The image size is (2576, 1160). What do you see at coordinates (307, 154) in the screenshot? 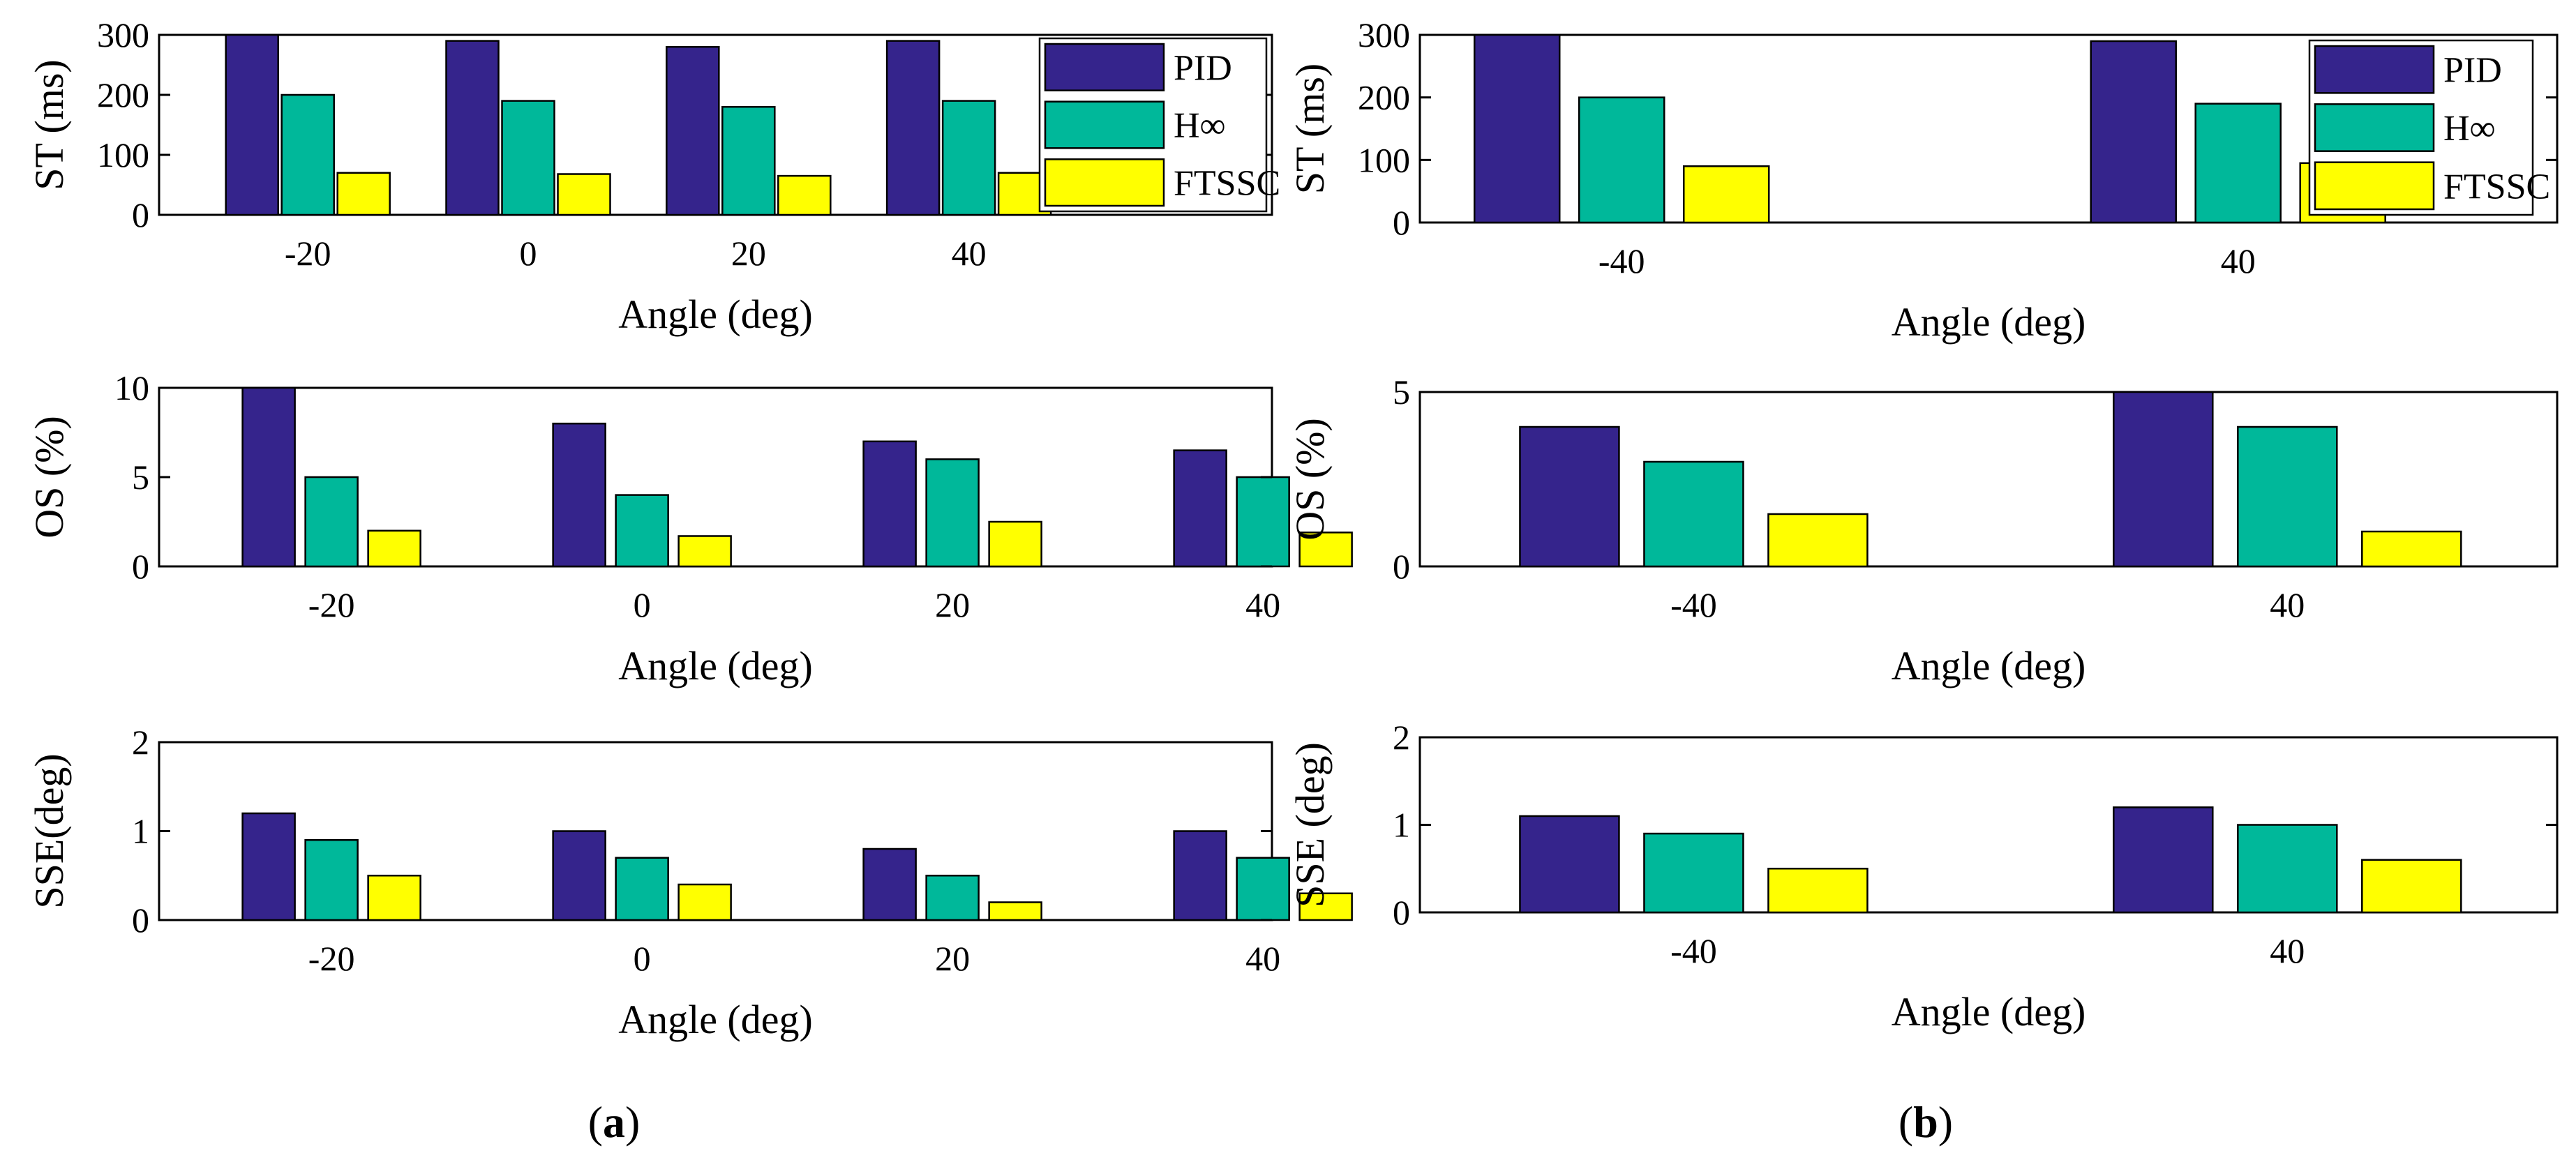
I see `bar-hinf--20` at bounding box center [307, 154].